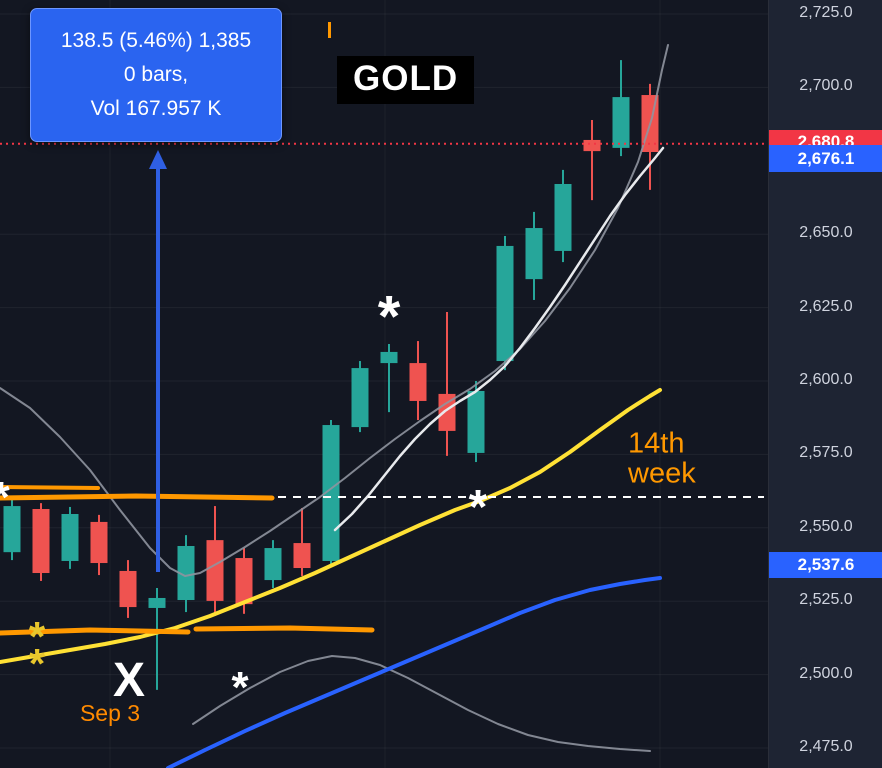 The height and width of the screenshot is (768, 882). Describe the element at coordinates (156, 40) in the screenshot. I see `measure-change-text: 138.5 (5.46%) 1,385` at that location.